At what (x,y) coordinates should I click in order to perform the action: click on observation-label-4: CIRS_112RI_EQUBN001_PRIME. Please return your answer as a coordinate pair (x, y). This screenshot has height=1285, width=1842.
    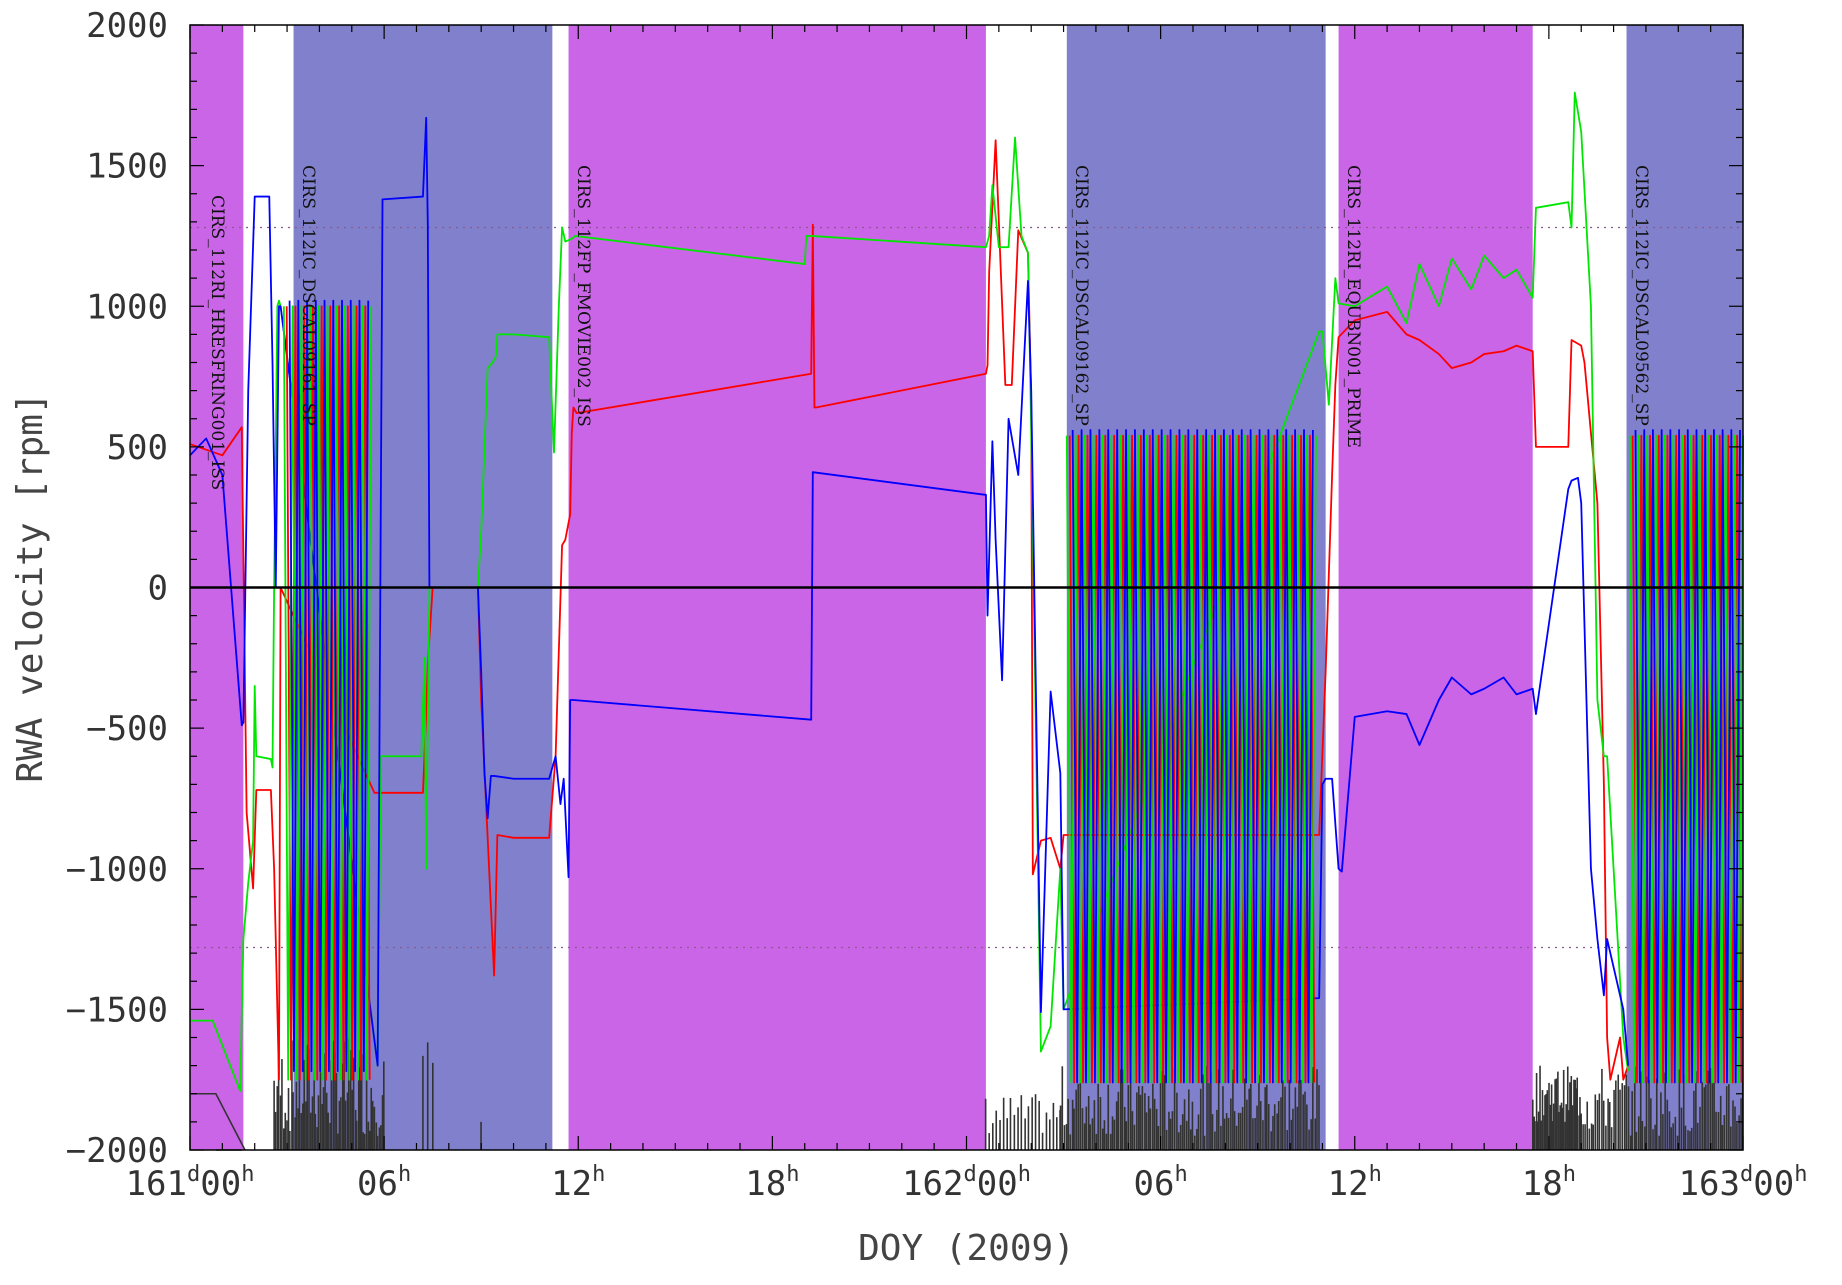
    Looking at the image, I should click on (1353, 306).